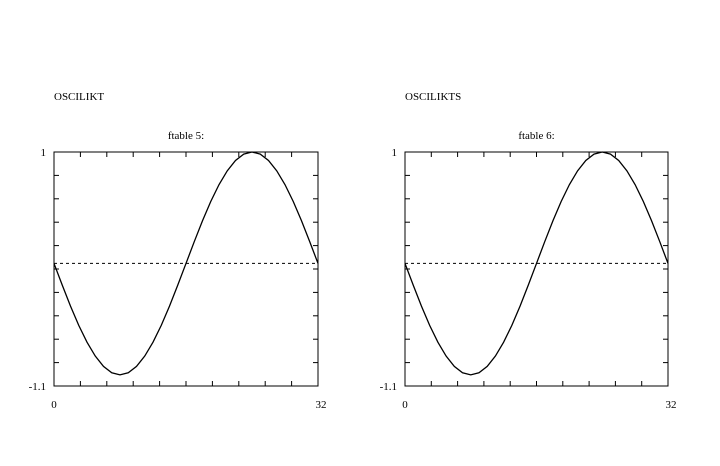 This screenshot has height=466, width=720. Describe the element at coordinates (536, 136) in the screenshot. I see `chart-title: ftable 6:` at that location.